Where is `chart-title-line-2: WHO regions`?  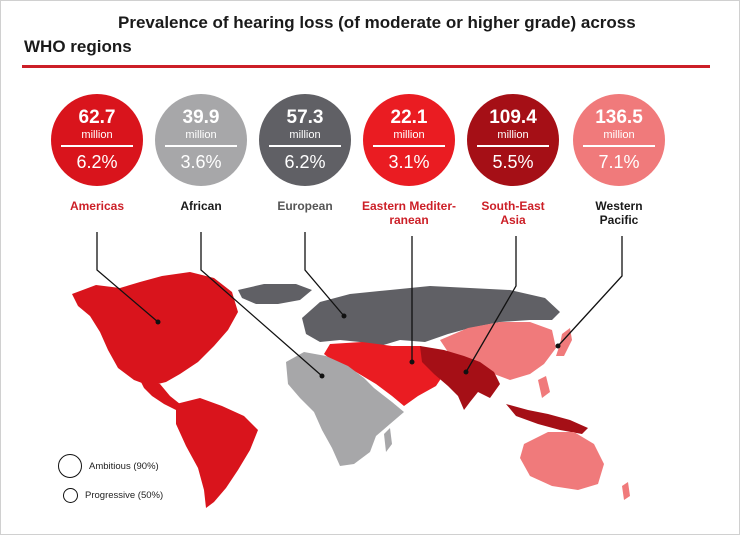
chart-title-line-2: WHO regions is located at coordinates (78, 46).